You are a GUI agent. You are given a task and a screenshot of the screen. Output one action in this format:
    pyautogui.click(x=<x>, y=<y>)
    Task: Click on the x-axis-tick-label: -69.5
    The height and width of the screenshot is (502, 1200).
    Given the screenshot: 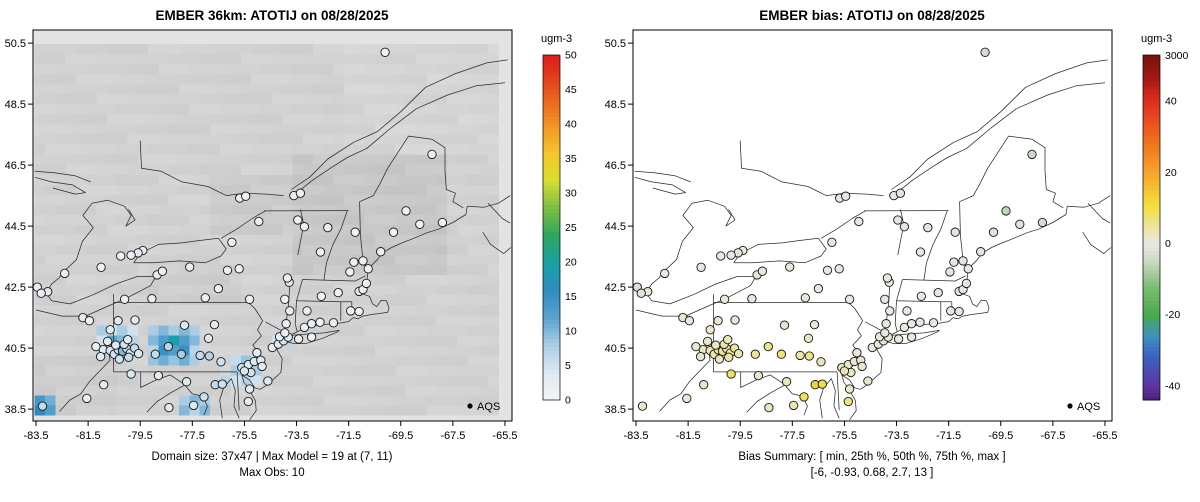 What is the action you would take?
    pyautogui.click(x=1000, y=436)
    